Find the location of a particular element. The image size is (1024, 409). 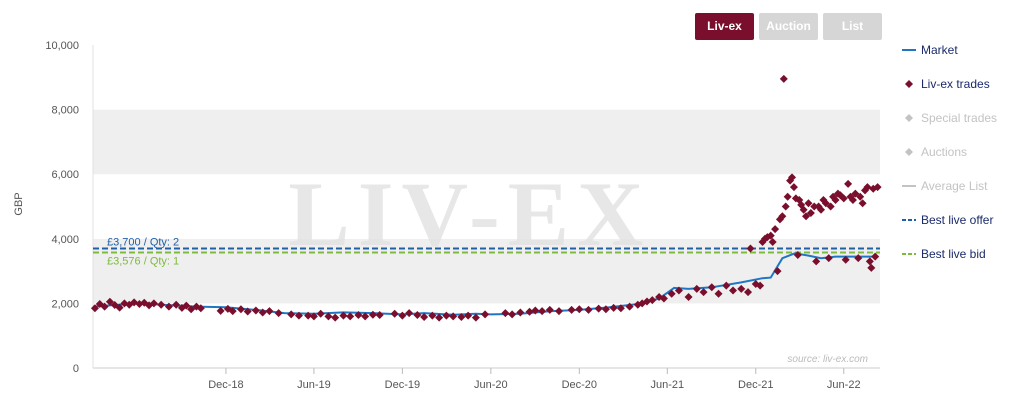

legend-item-best-live-offer: Best live offer is located at coordinates (960, 220).